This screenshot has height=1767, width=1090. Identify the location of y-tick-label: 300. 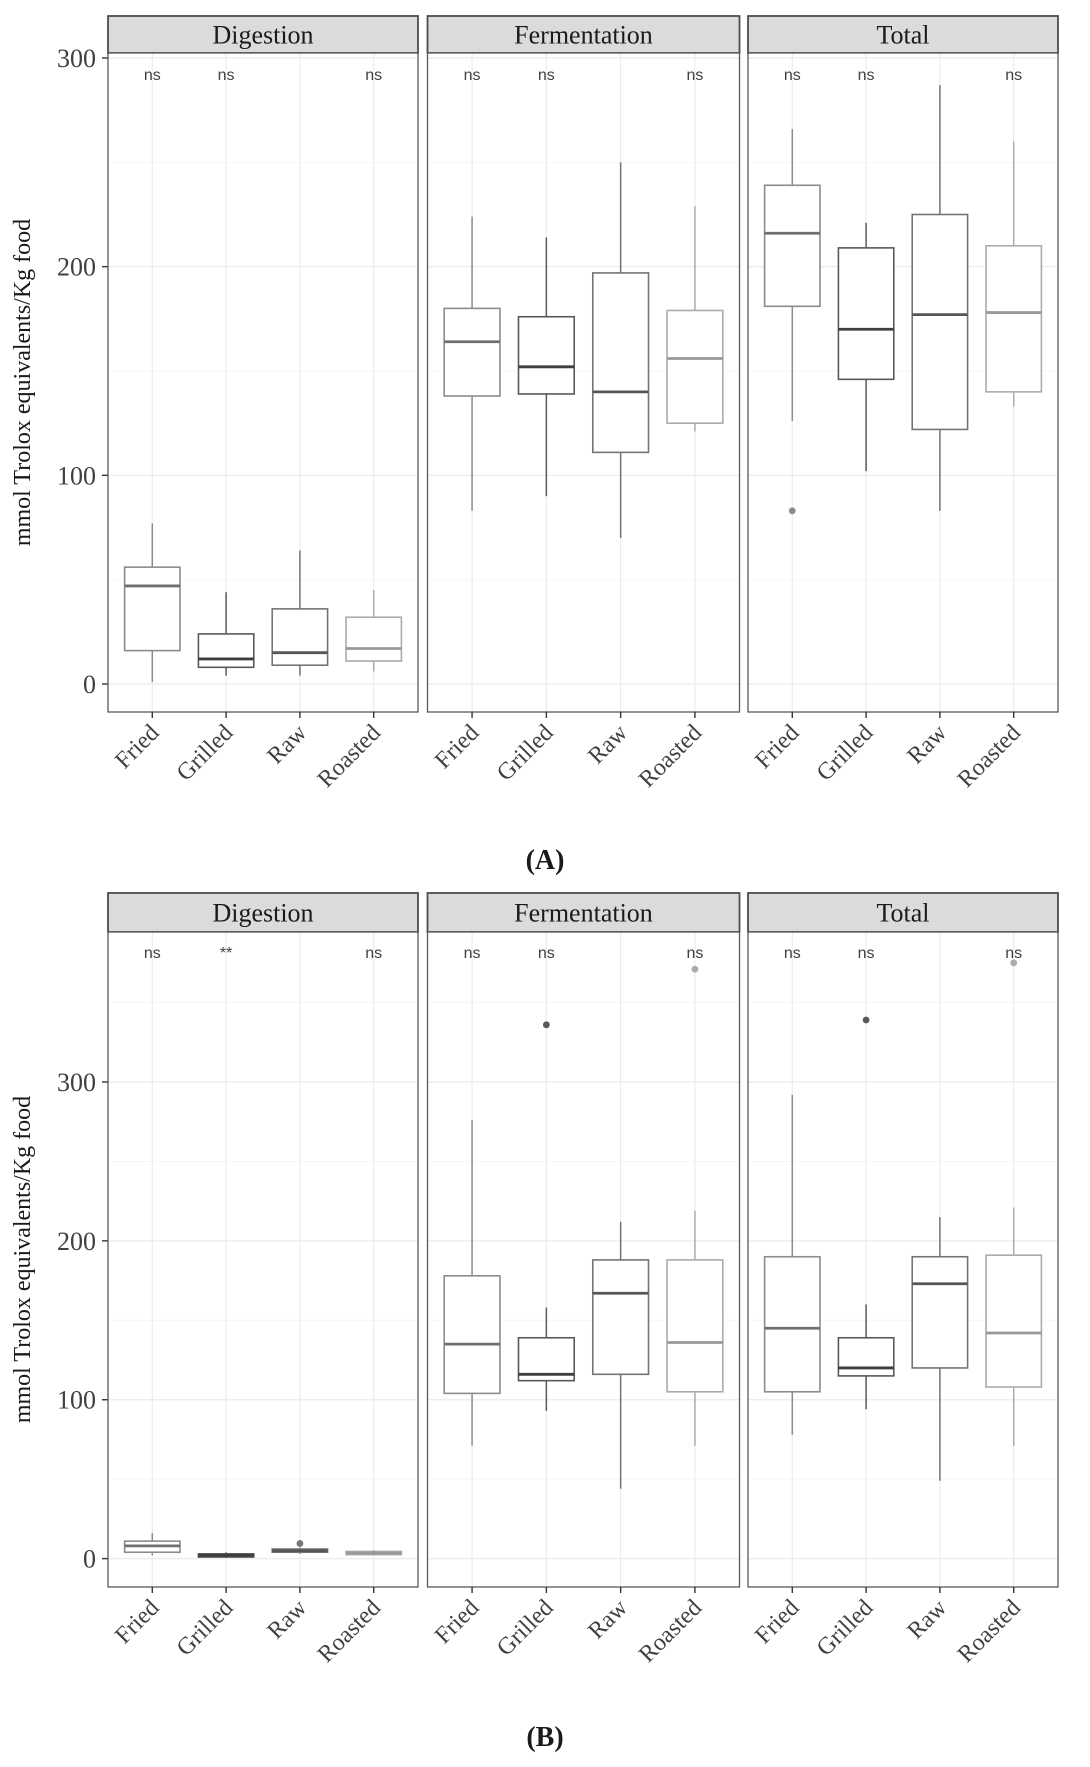
(76, 1082).